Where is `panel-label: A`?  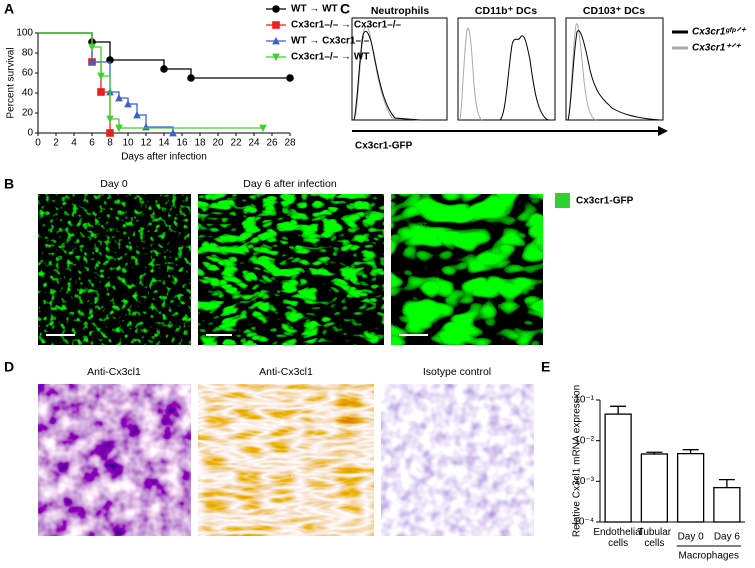
panel-label: A is located at coordinates (9, 9).